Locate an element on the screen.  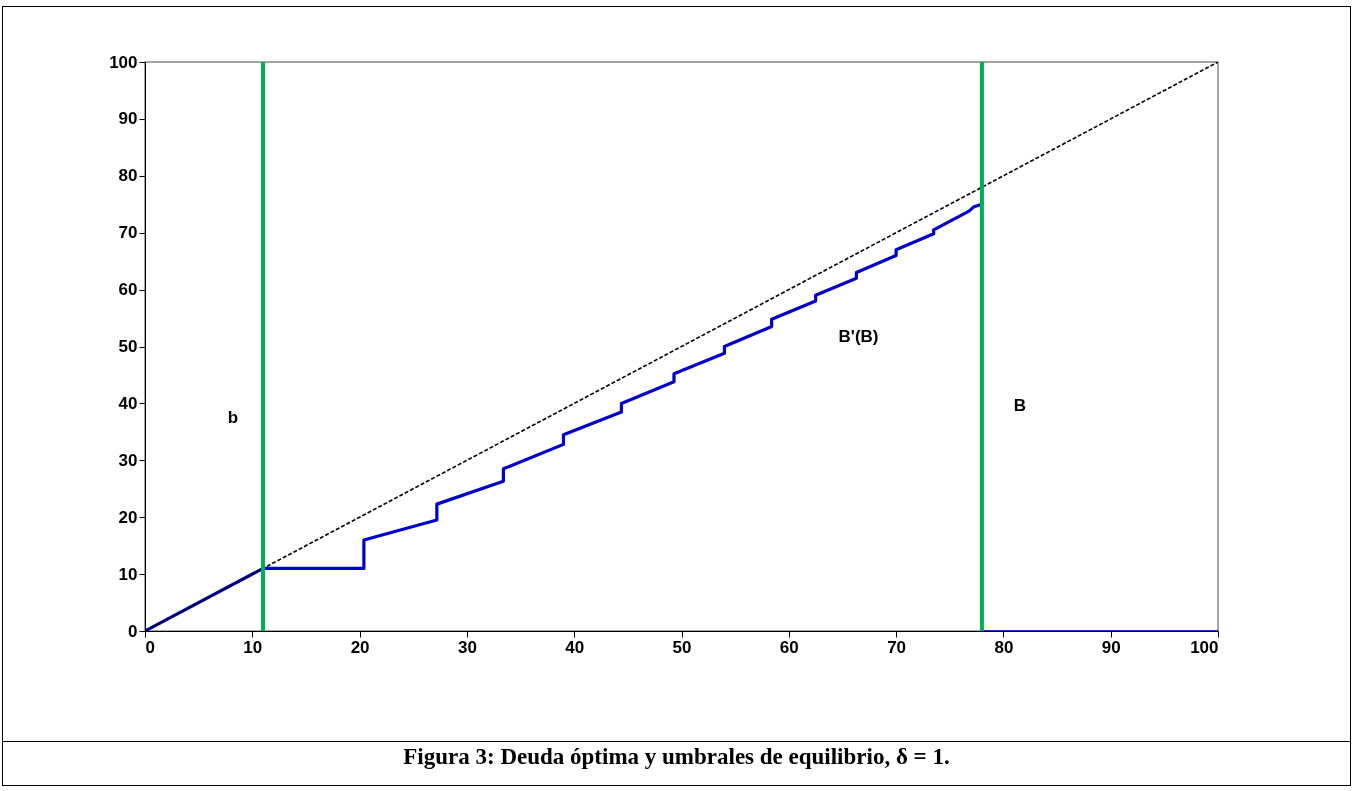
y-tick-label: 10 is located at coordinates (128, 574).